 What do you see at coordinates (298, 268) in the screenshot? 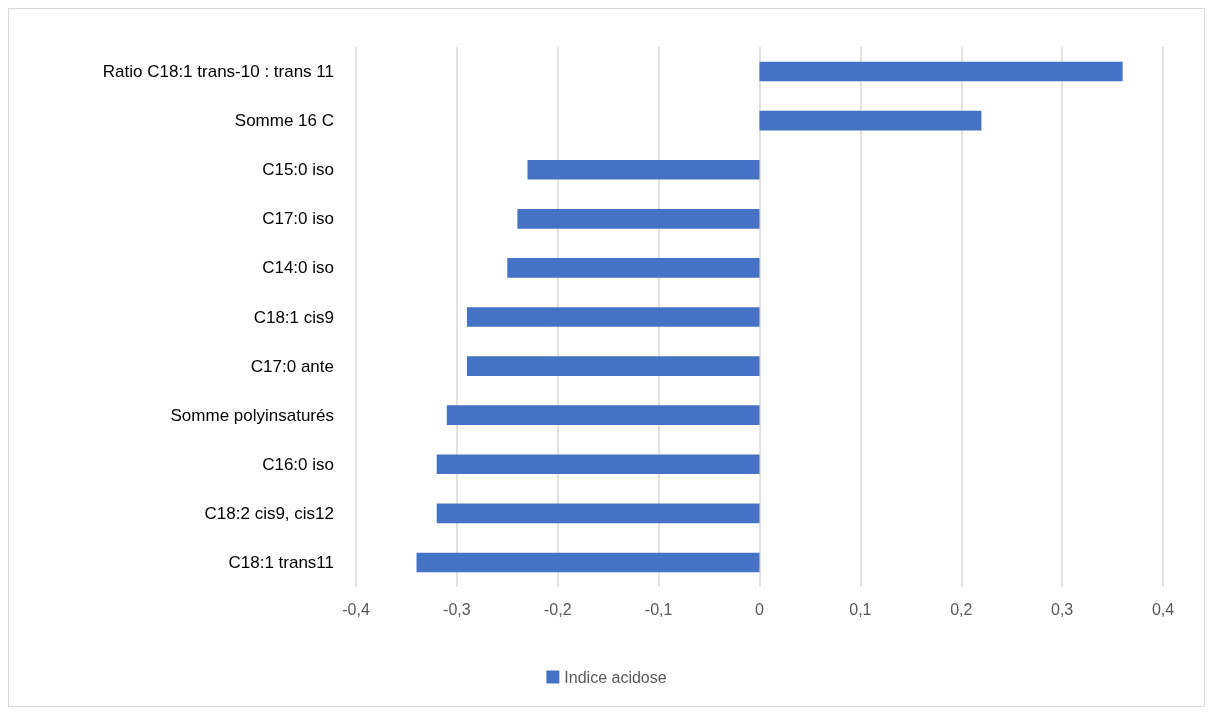
I see `y-tick-label: C14:0 iso` at bounding box center [298, 268].